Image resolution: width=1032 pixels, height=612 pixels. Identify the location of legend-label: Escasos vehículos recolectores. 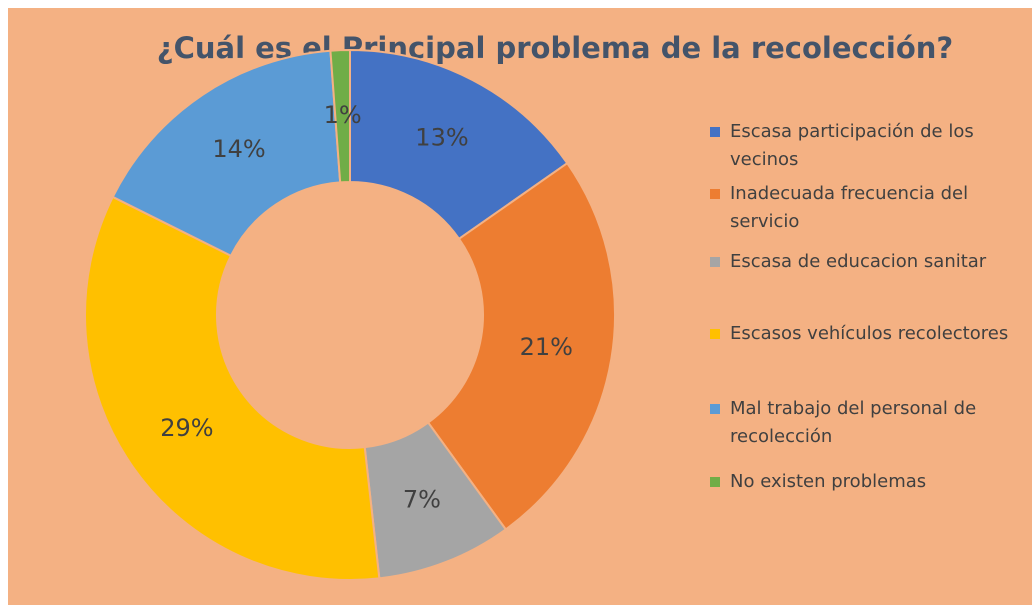
(869, 333).